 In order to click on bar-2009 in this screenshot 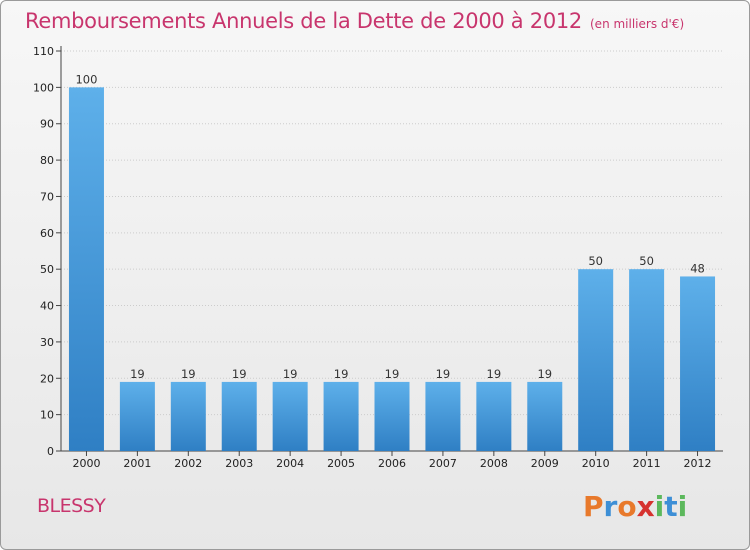, I will do `click(545, 416)`.